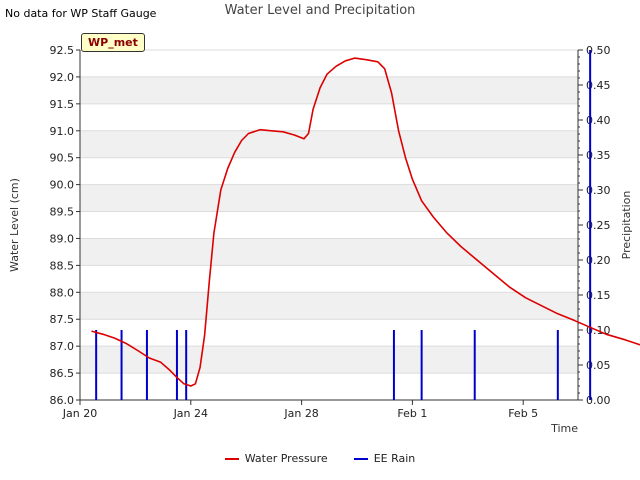  What do you see at coordinates (62, 77) in the screenshot?
I see `y-tick-label: 92.0` at bounding box center [62, 77].